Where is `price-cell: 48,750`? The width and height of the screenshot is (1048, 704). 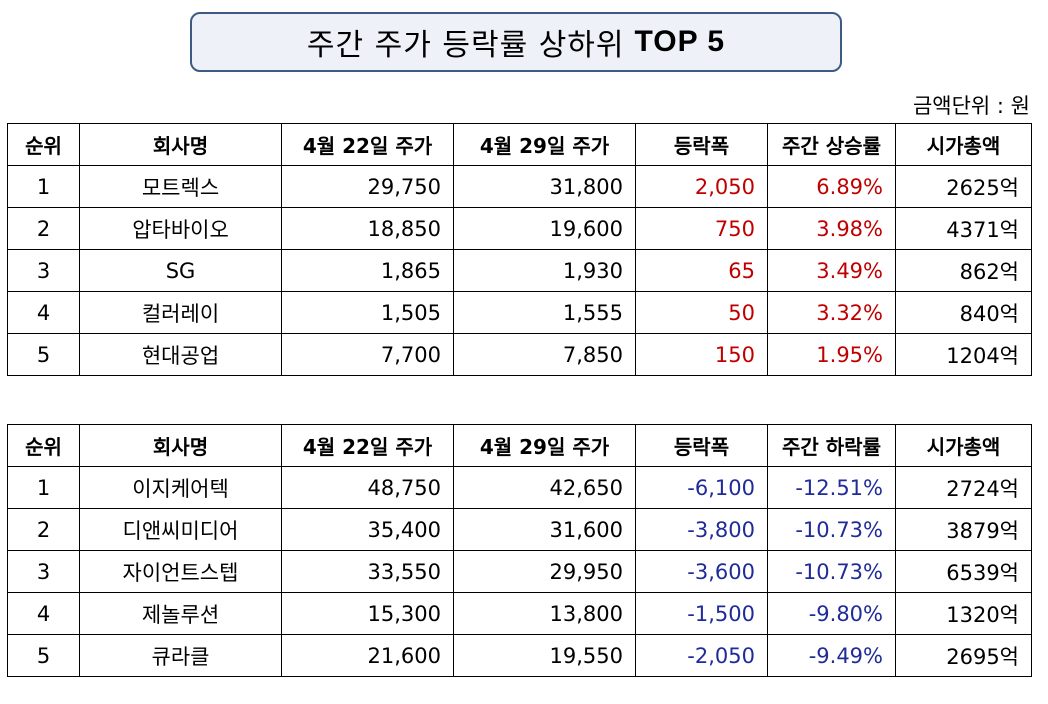 price-cell: 48,750 is located at coordinates (367, 487).